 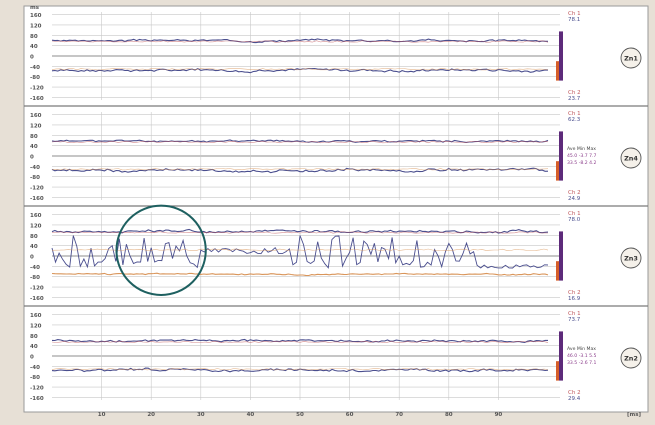 I want to click on x-tick-label: 80, so click(x=449, y=415).